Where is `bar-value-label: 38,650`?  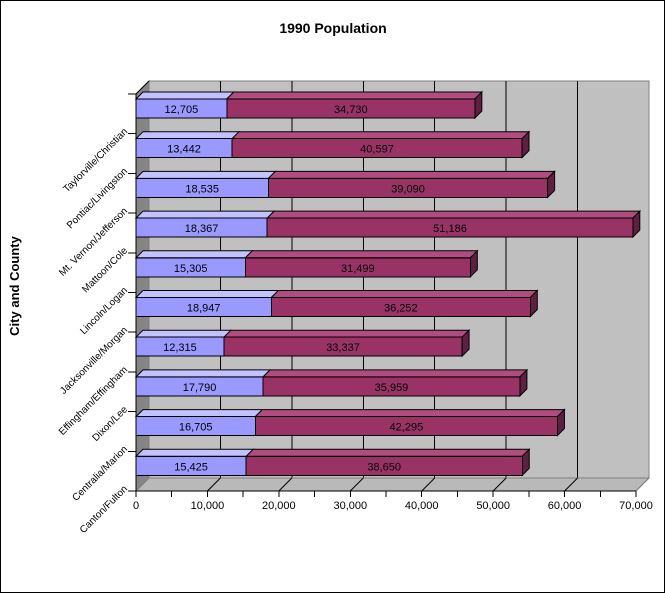 bar-value-label: 38,650 is located at coordinates (384, 467).